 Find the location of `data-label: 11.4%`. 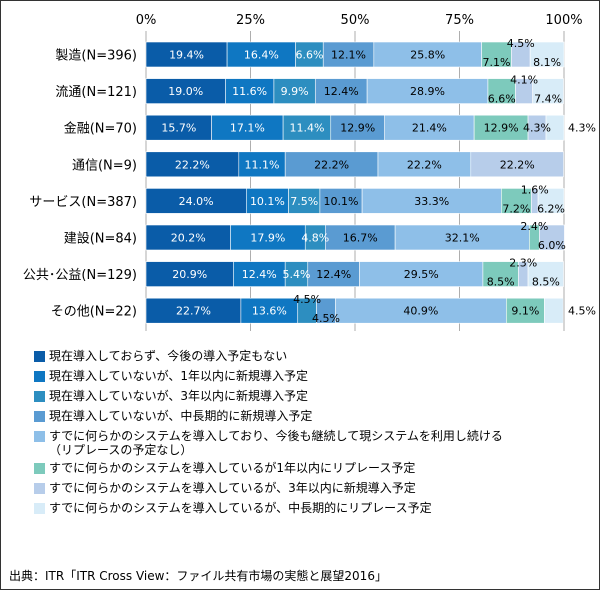

data-label: 11.4% is located at coordinates (306, 128).